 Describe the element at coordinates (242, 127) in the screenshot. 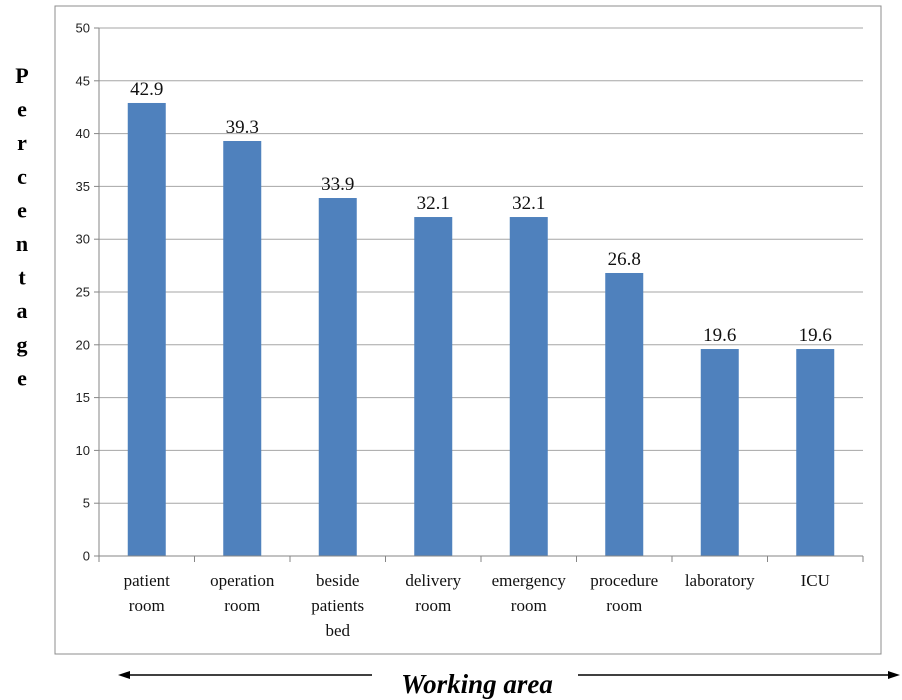

I see `data-label: 39.3` at that location.